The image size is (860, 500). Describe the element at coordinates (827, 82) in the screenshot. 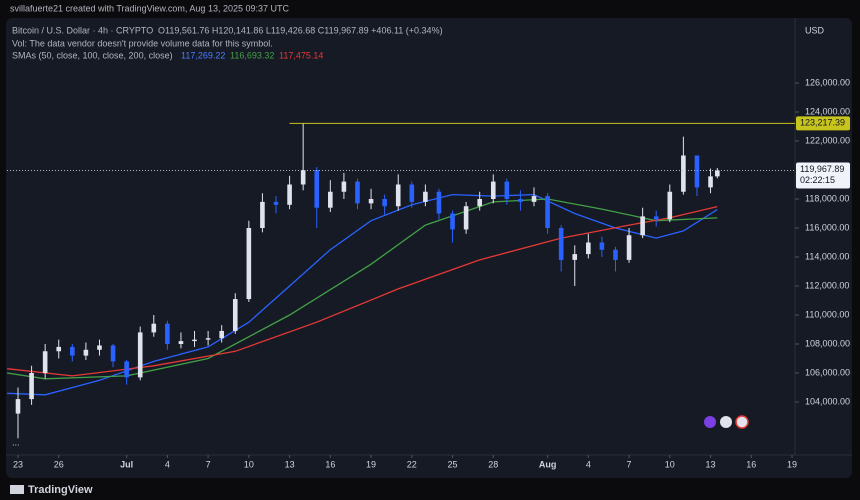

I see `y-tick-label: 126,000.00` at that location.